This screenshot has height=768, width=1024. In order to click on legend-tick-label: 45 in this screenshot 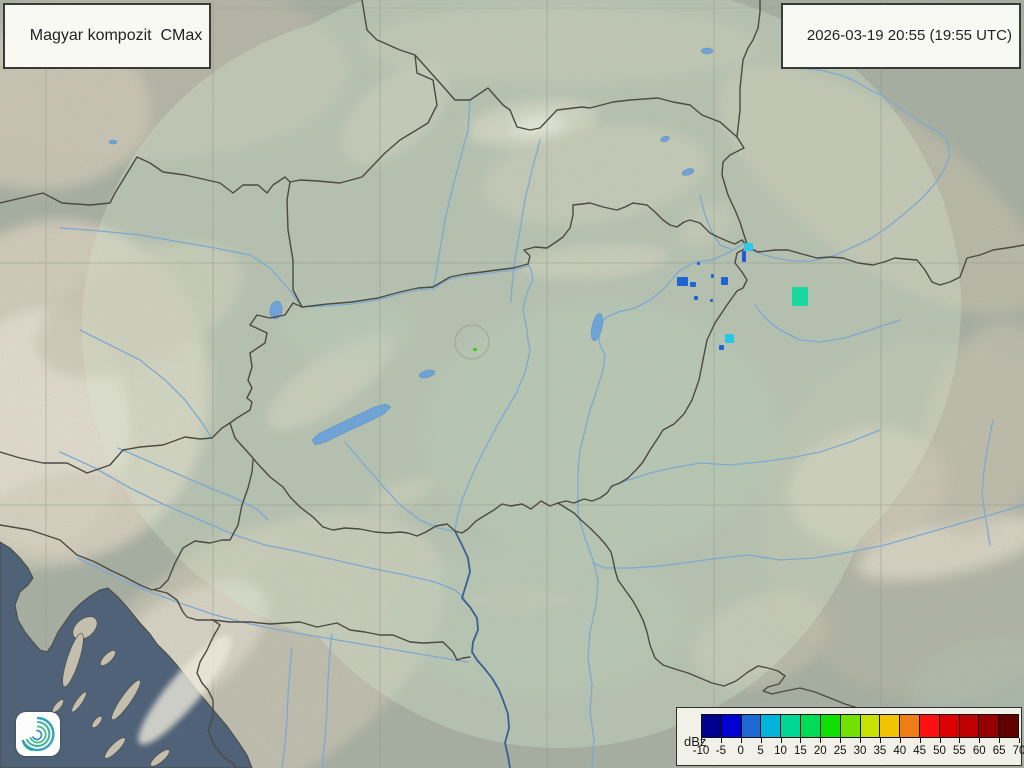, I will do `click(920, 751)`.